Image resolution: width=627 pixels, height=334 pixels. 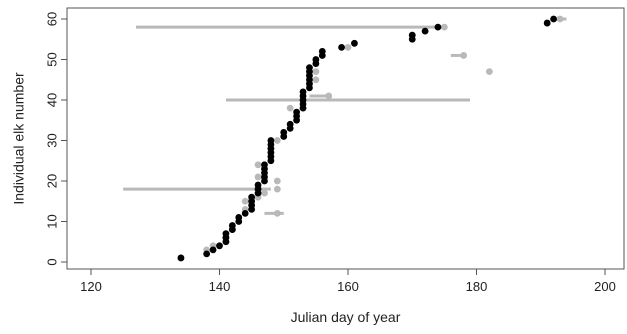 I want to click on x-axis-title: Julian day of year, so click(x=346, y=317).